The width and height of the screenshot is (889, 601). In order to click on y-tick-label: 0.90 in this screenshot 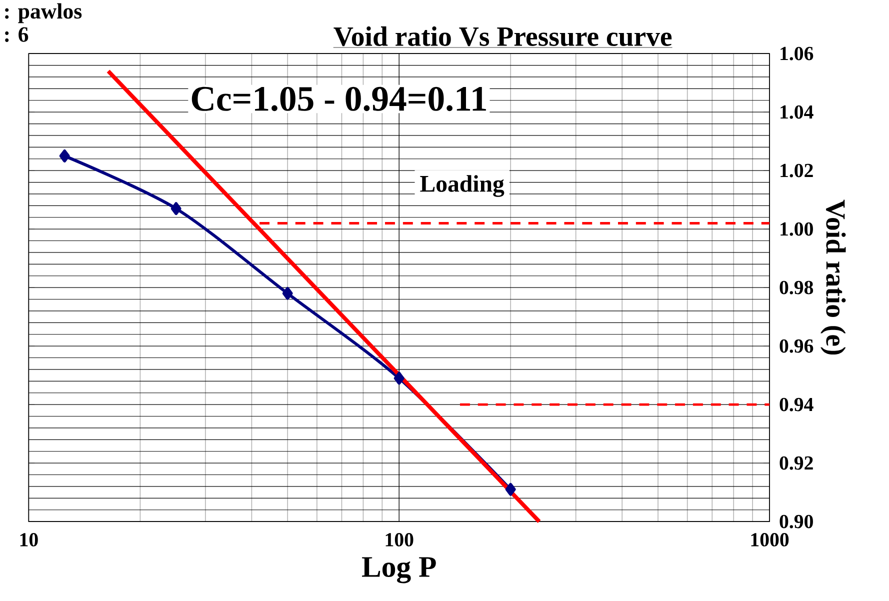, I will do `click(796, 521)`.